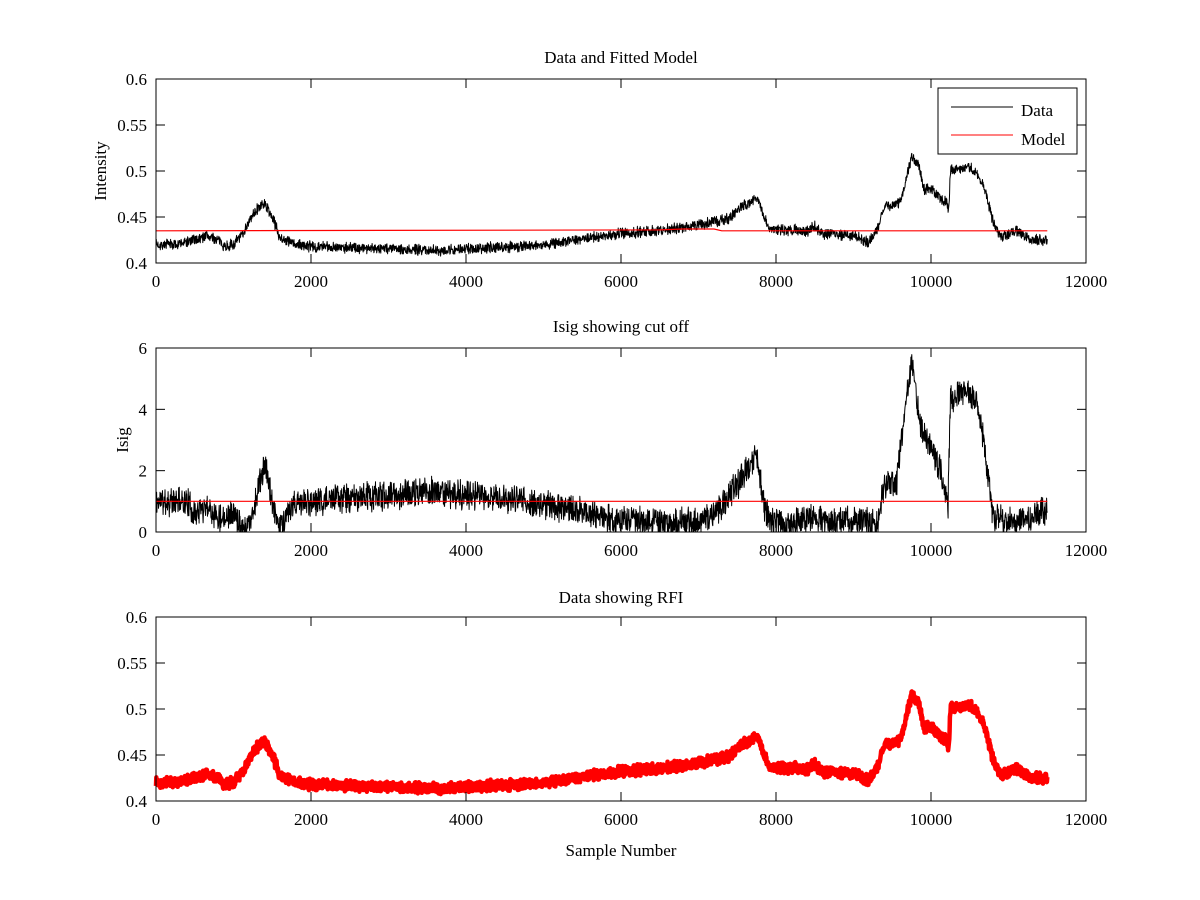  I want to click on y-axis-label: Intensity, so click(100, 171).